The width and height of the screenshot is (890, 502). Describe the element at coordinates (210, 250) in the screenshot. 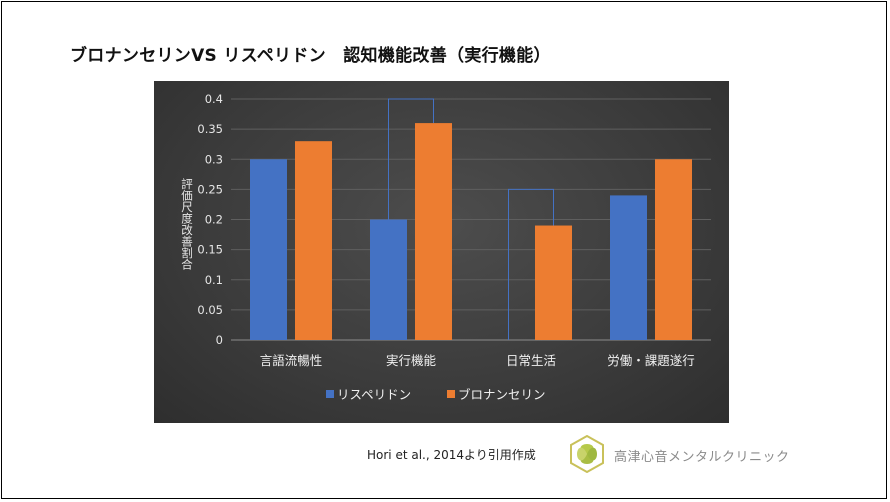

I see `y-tick-label: 0.15` at that location.